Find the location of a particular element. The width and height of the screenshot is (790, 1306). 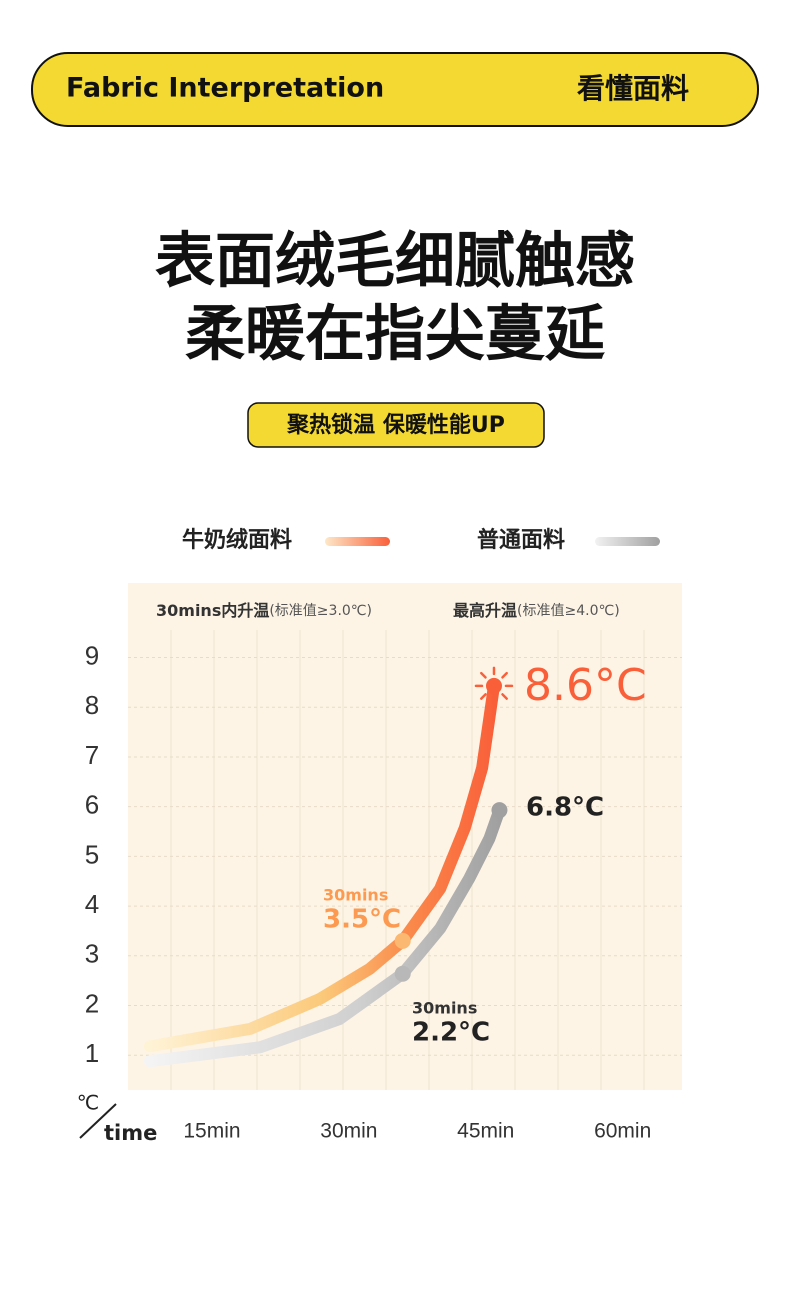

headline: 柔暖在指尖蔓延 is located at coordinates (395, 335).